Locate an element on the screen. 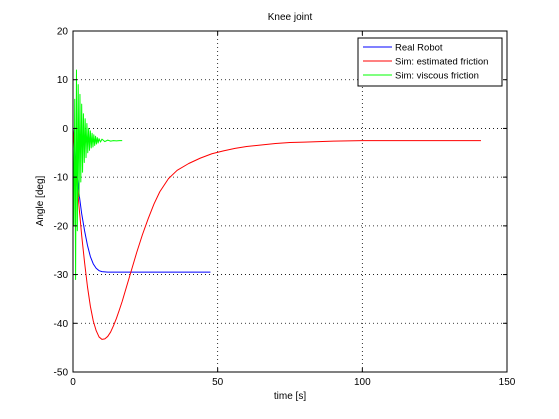 This screenshot has height=419, width=559. chart-title: Knee joint is located at coordinates (290, 17).